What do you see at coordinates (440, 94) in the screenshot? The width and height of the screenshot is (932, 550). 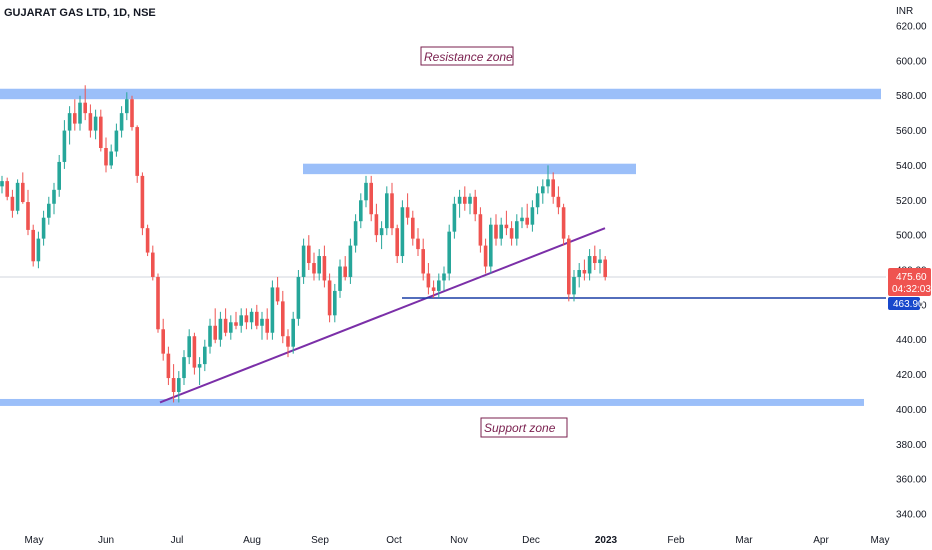 I see `resistance-zone-top` at bounding box center [440, 94].